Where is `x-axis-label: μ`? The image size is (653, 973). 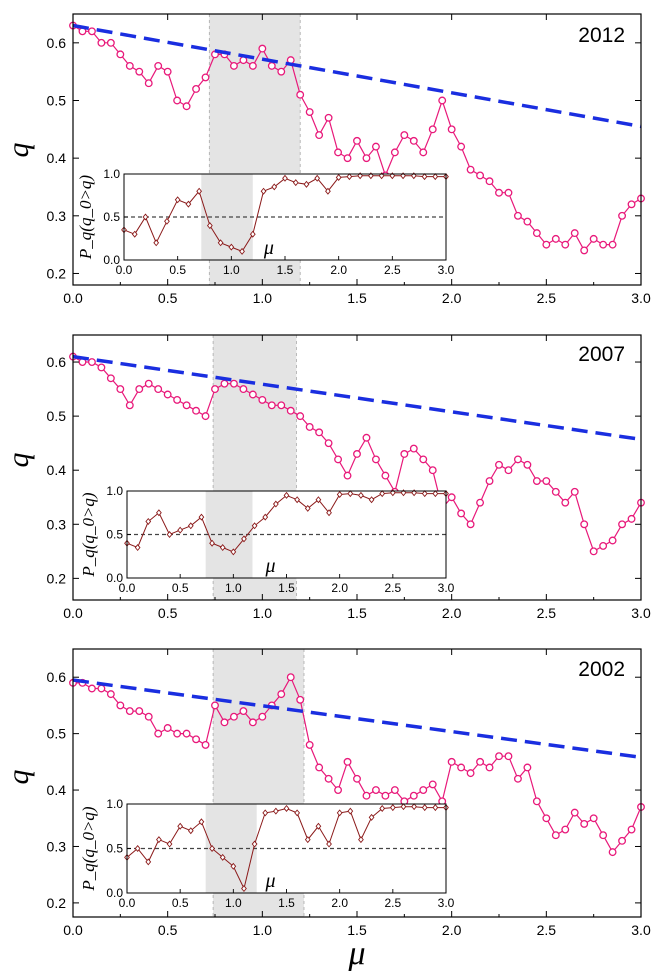 x-axis-label: μ is located at coordinates (356, 953).